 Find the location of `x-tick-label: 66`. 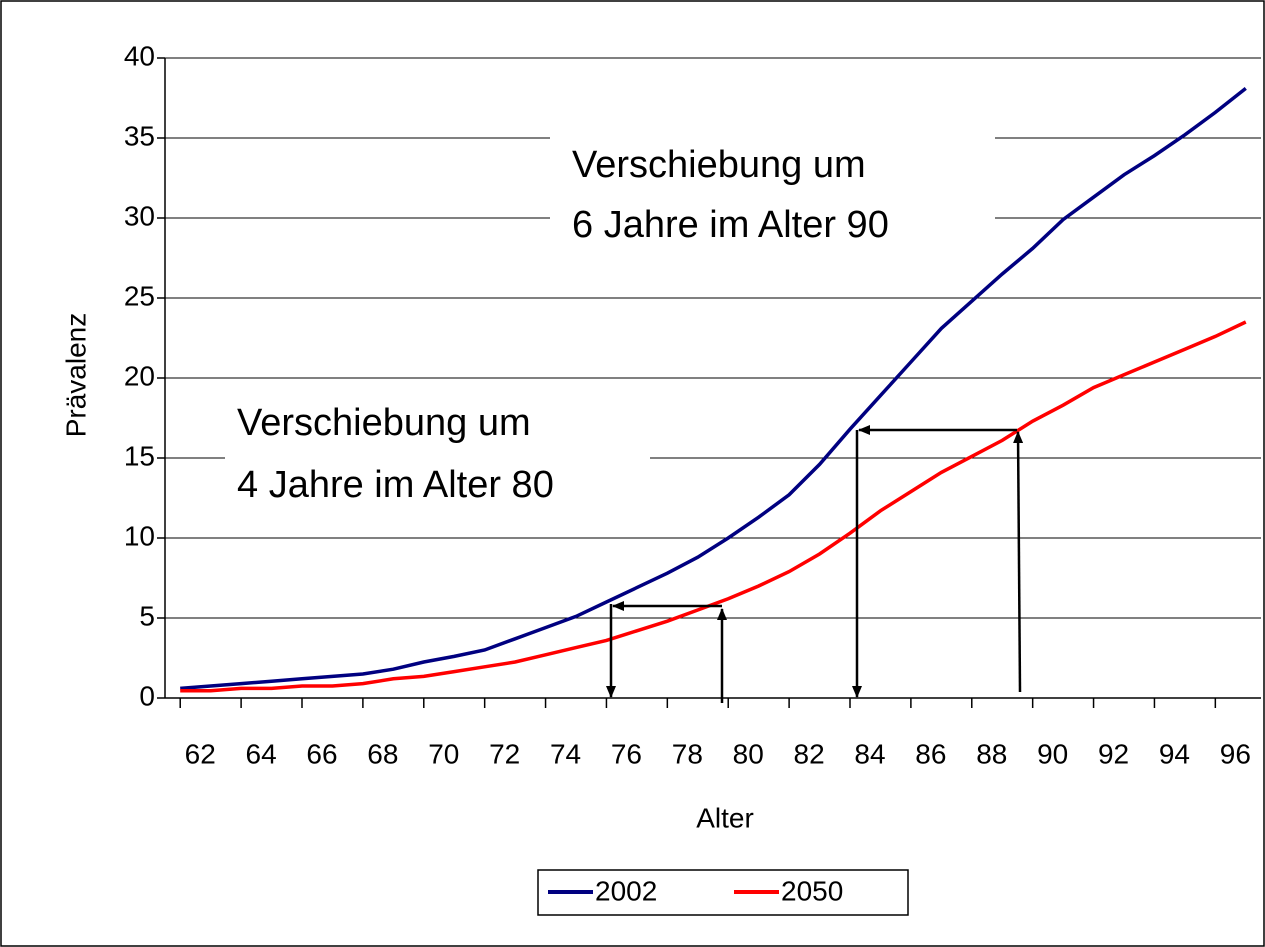

x-tick-label: 66 is located at coordinates (321, 753).